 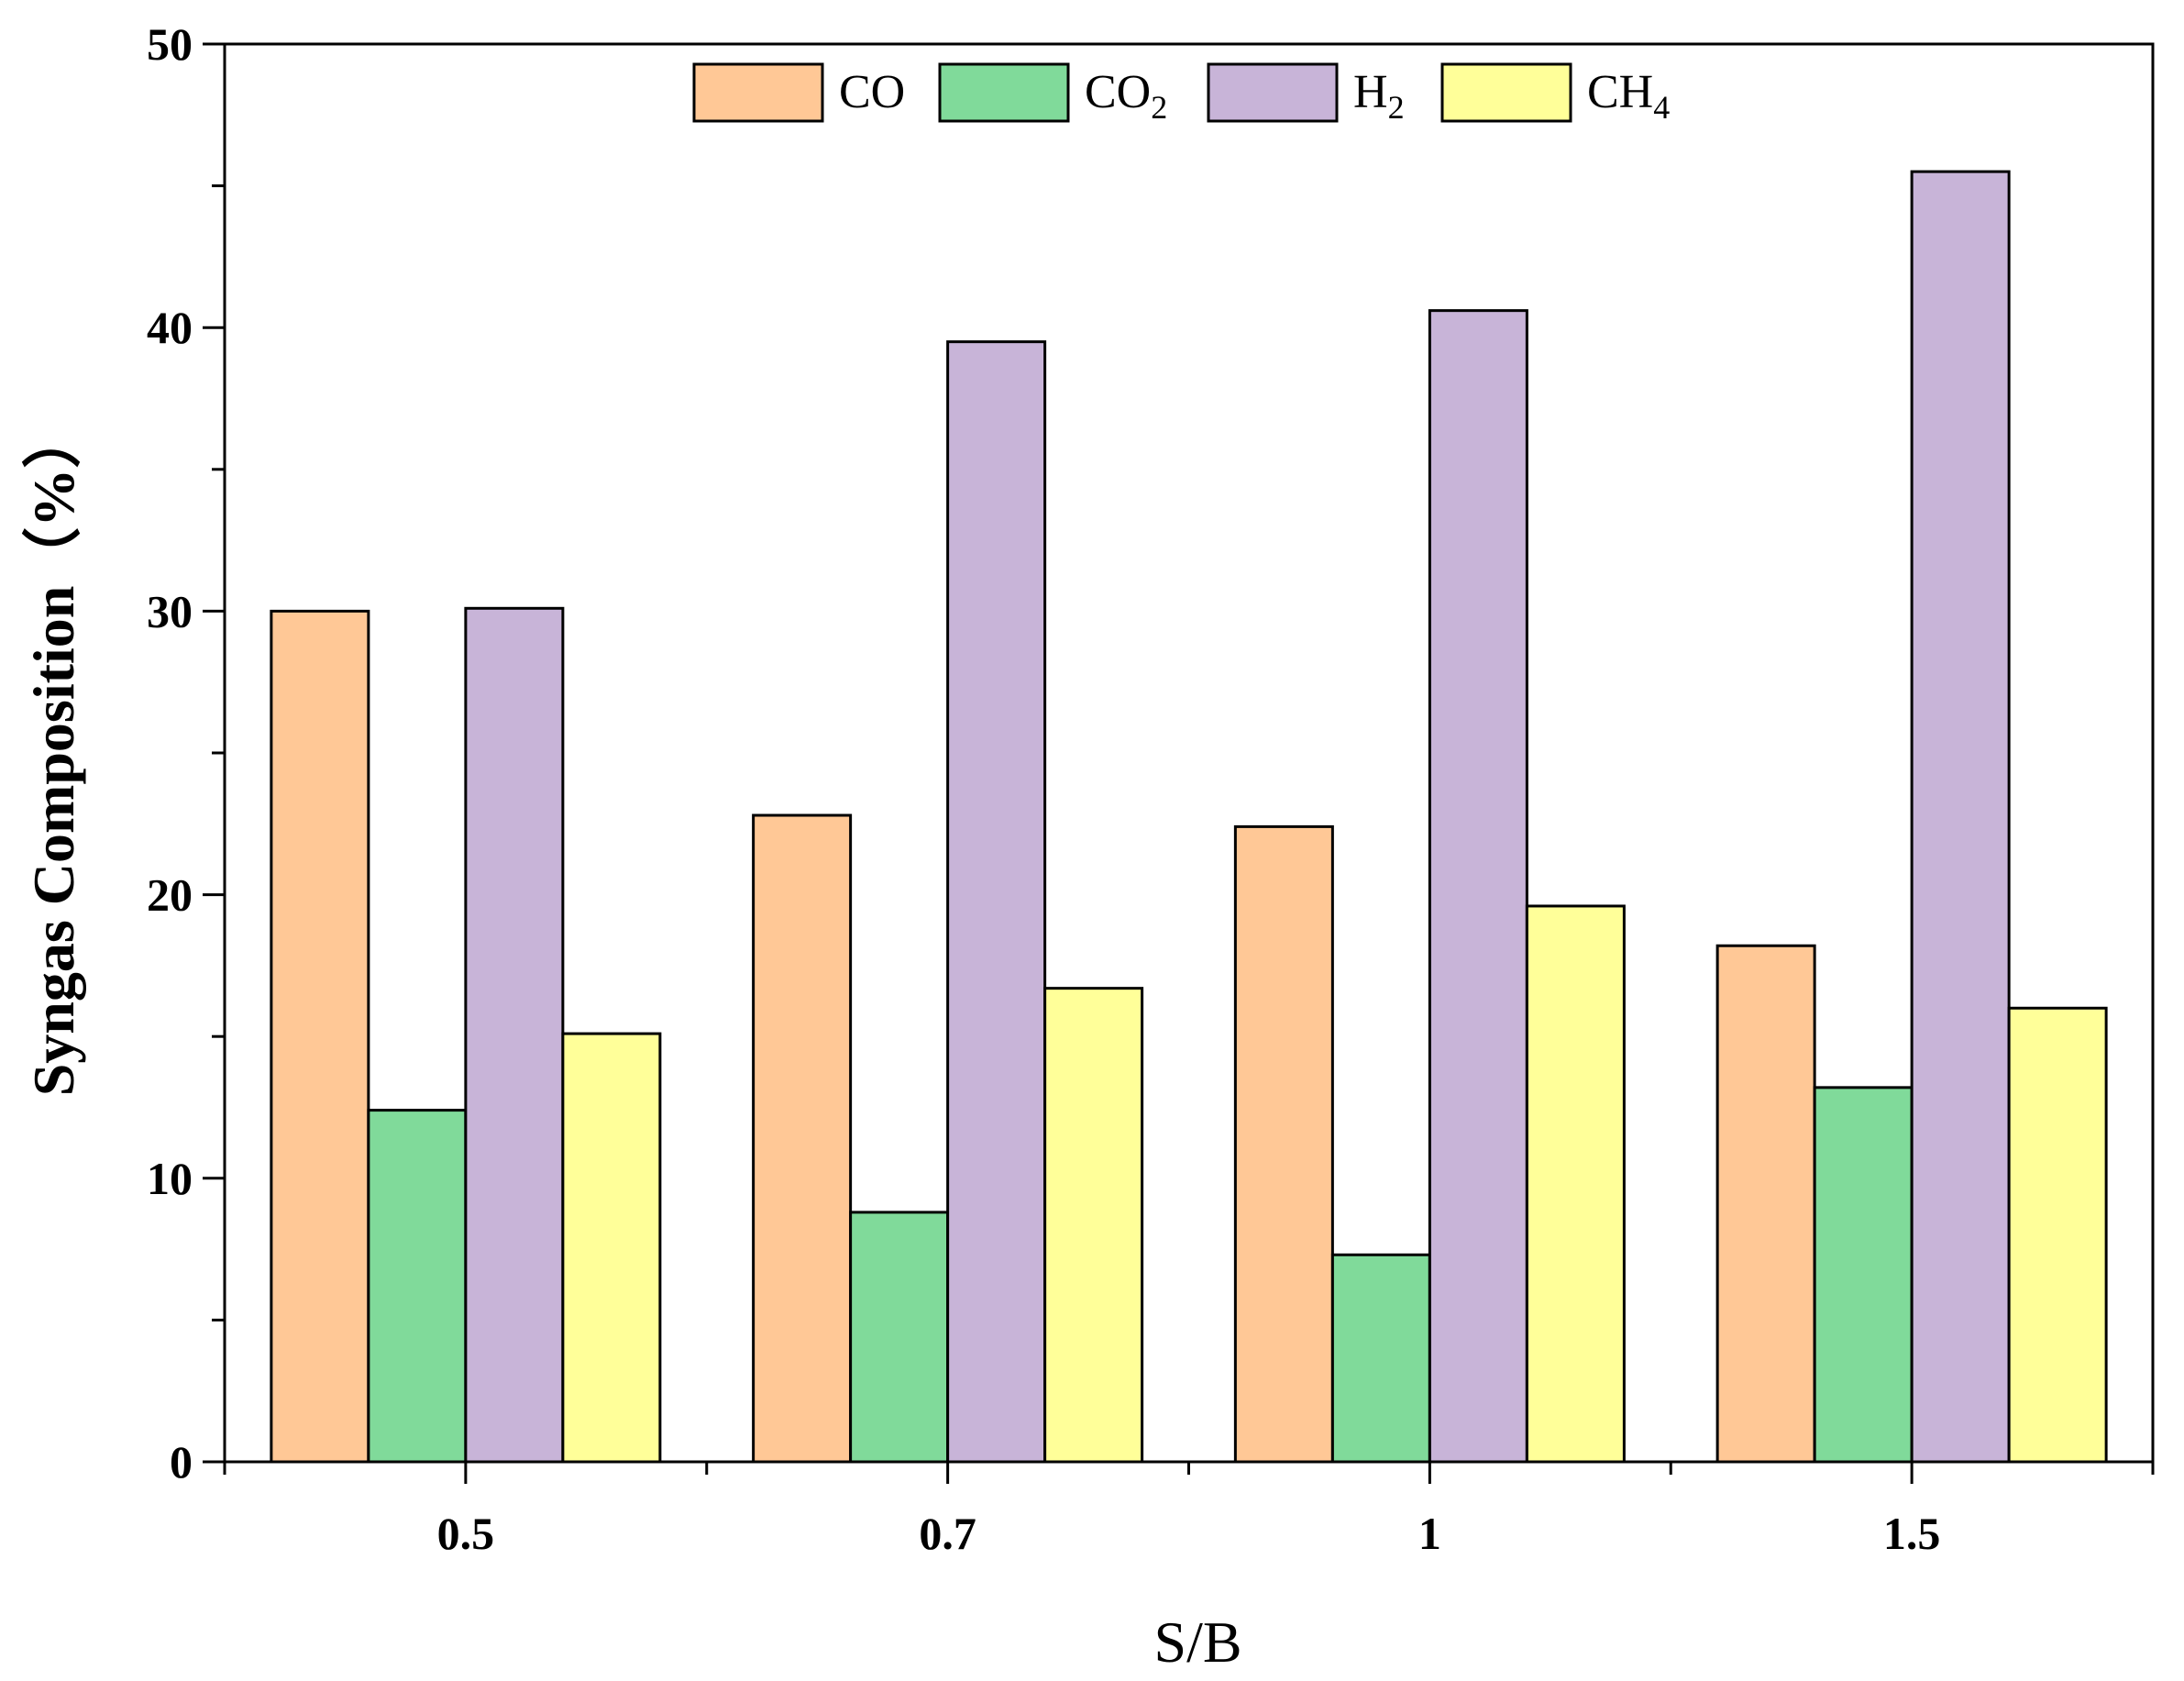 I want to click on legend-label: CO, so click(x=872, y=92).